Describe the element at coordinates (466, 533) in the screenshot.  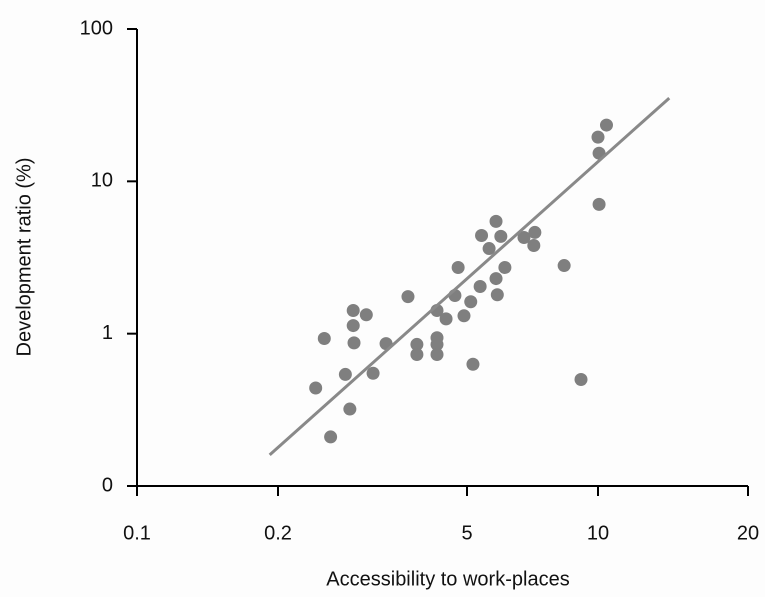
I see `x-tick-label: 5` at that location.